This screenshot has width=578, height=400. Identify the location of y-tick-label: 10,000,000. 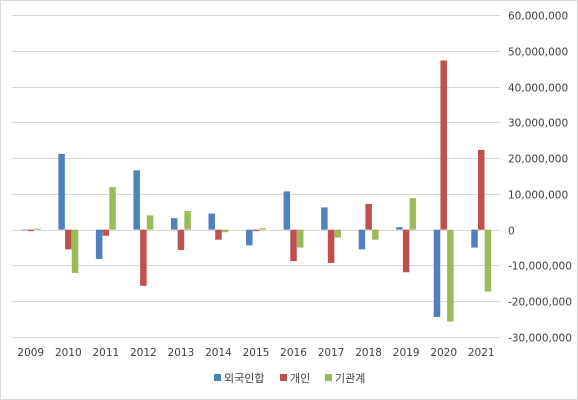
(538, 196).